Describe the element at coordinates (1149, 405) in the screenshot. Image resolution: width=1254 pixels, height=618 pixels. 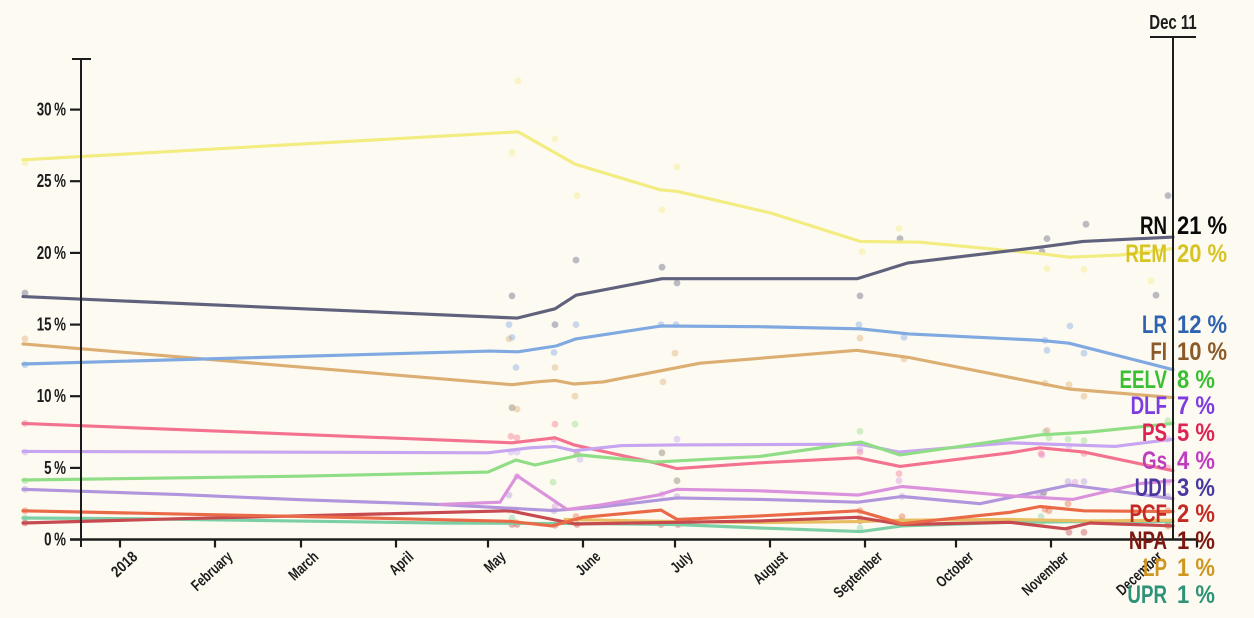
I see `svg-text: DLF` at that location.